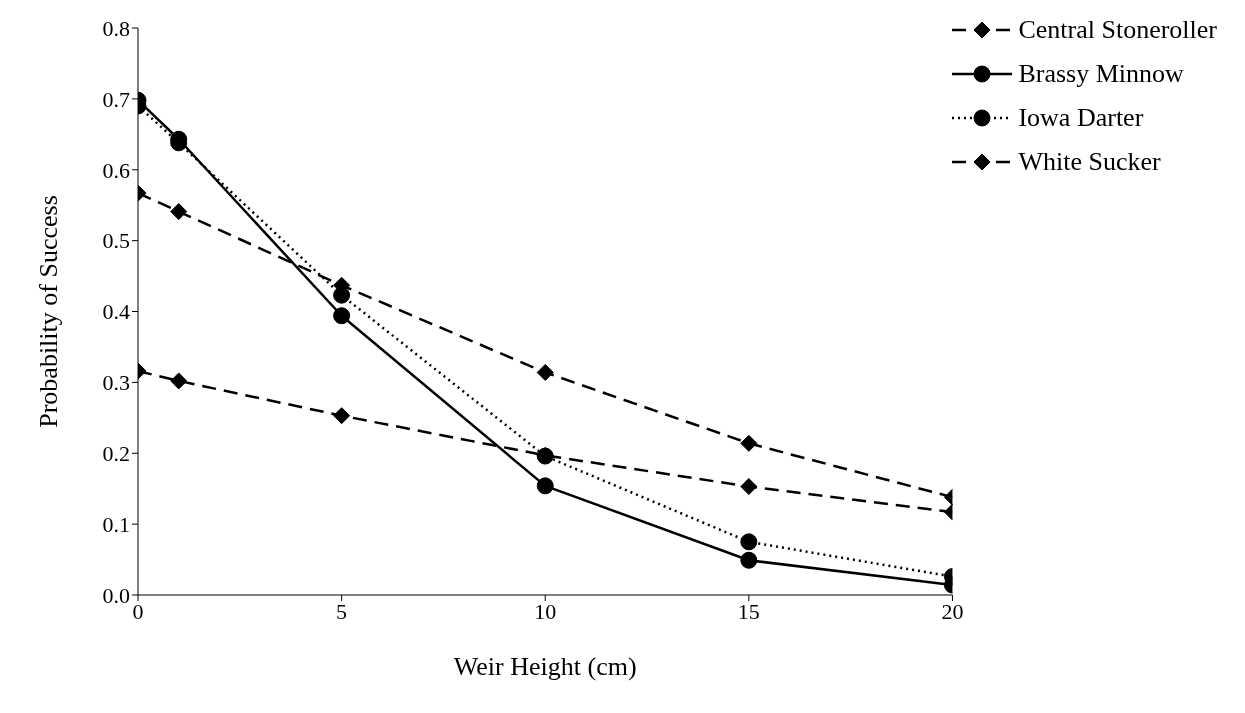 The image size is (1245, 713). What do you see at coordinates (952, 611) in the screenshot?
I see `x-tick-label: 20` at bounding box center [952, 611].